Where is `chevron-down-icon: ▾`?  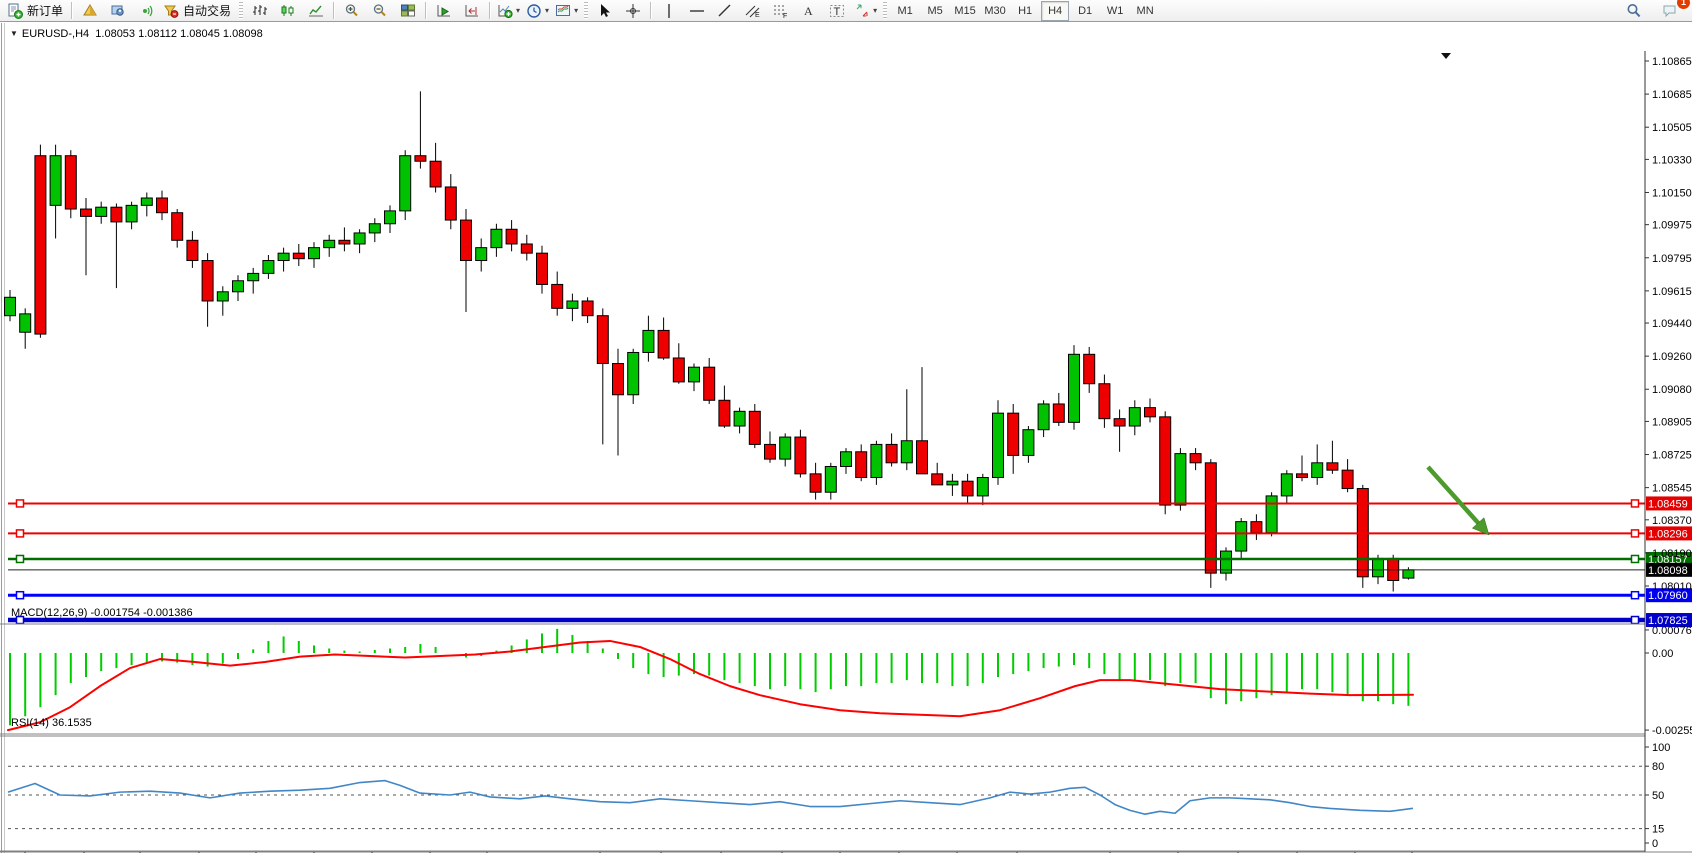 chevron-down-icon: ▾ is located at coordinates (518, 10).